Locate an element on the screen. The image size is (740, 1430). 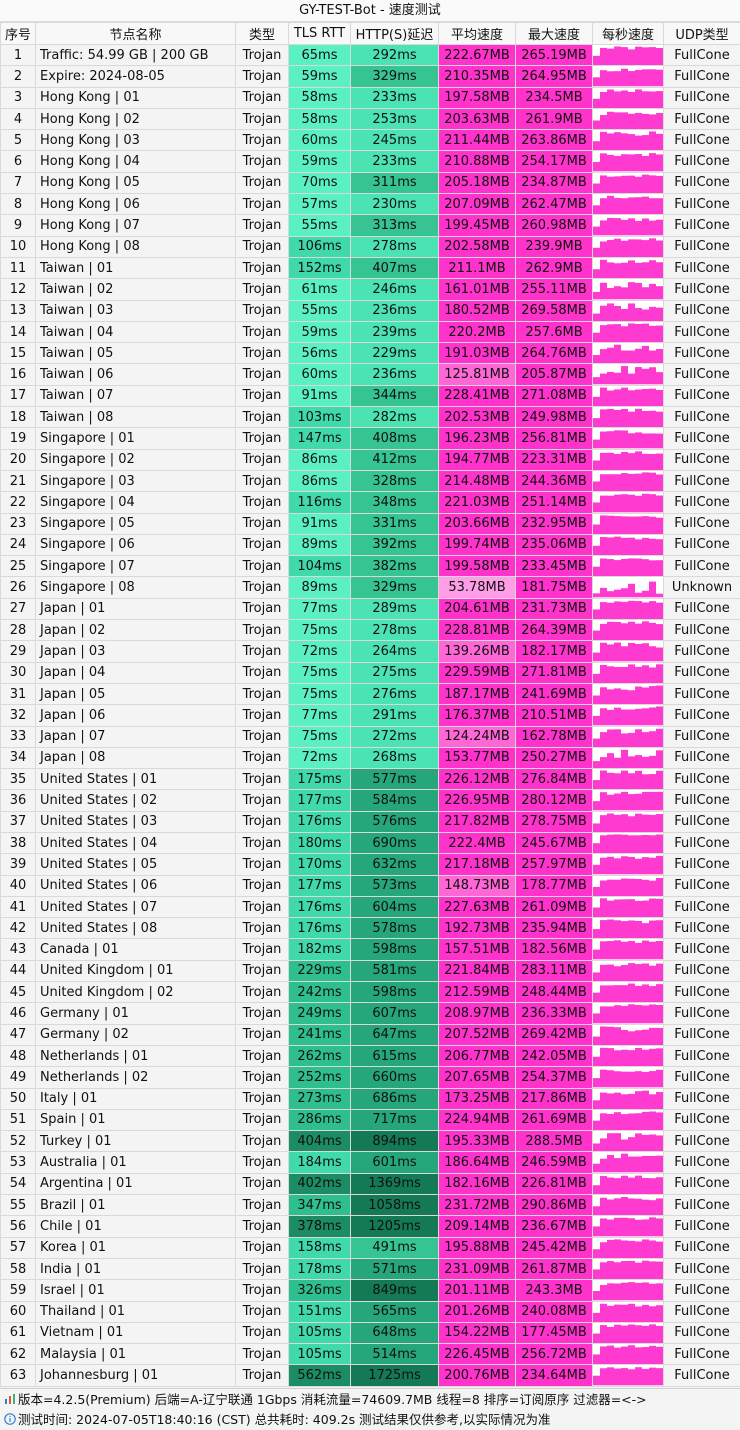
cell-max-speed: 235.94MB is located at coordinates (554, 928).